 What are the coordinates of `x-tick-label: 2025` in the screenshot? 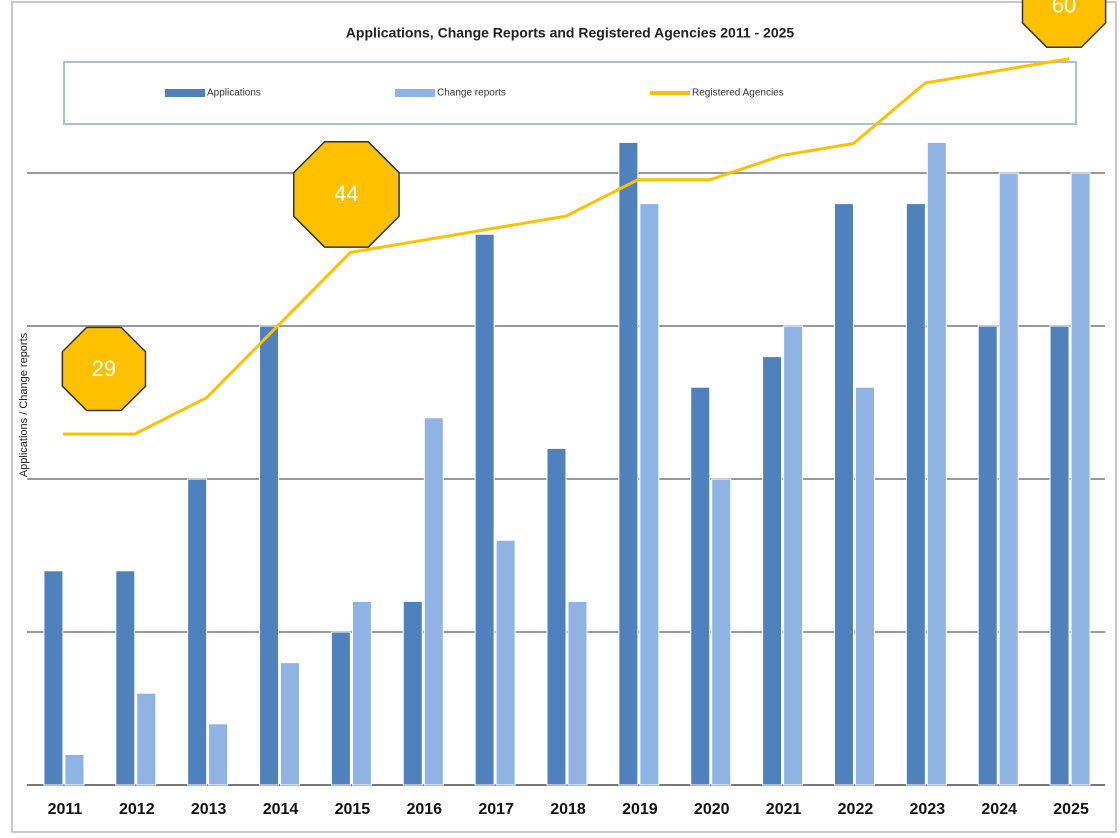 It's located at (1071, 809).